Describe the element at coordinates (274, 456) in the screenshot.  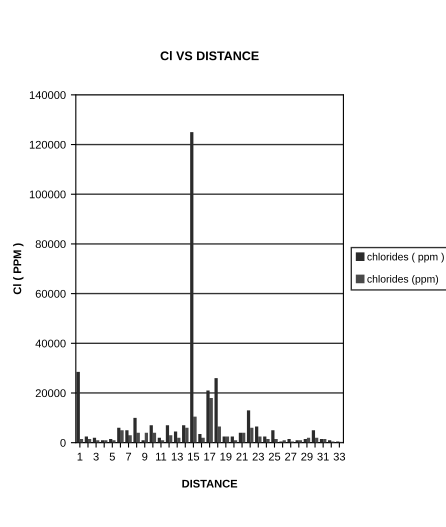
I see `x-tick-label: 25` at that location.